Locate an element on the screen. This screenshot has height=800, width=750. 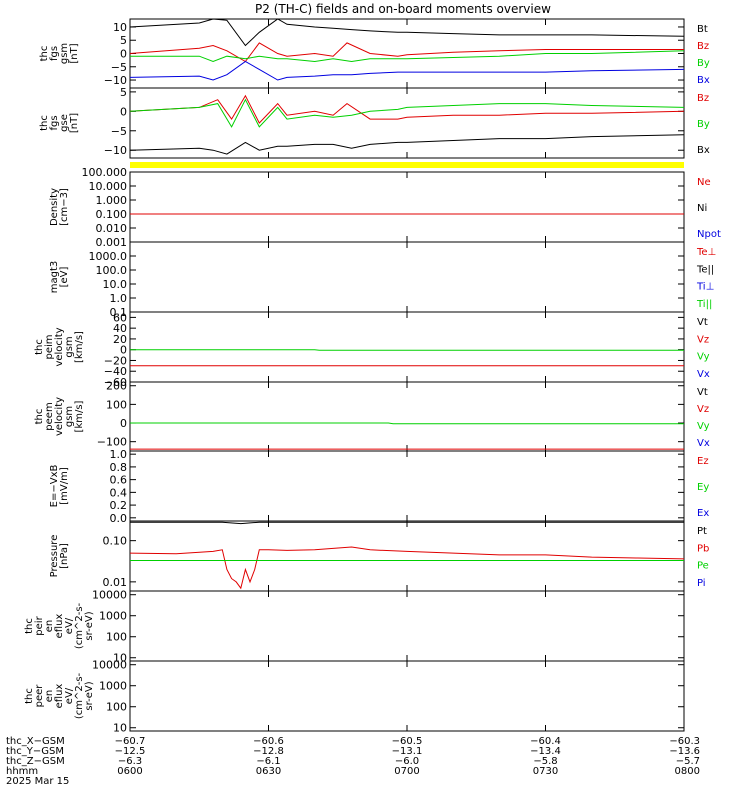
y-tick-label: 1000.0 is located at coordinates (108, 256).